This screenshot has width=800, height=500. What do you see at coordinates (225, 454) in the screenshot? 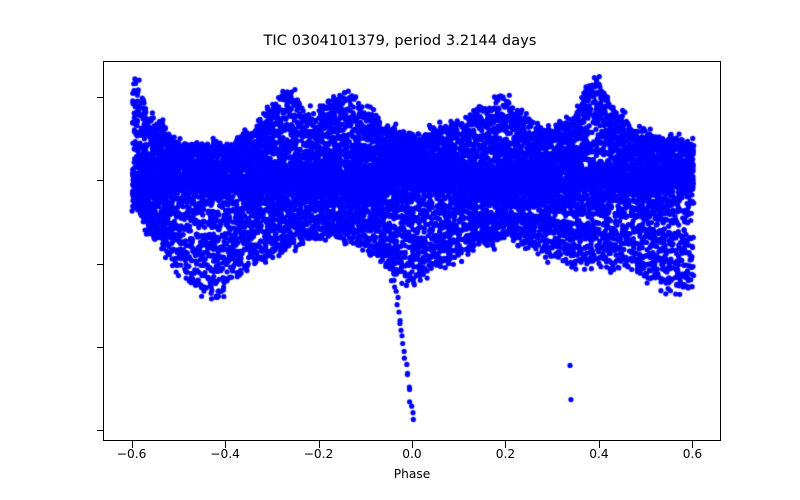
I see `x-axis-tick-label: −0.4` at bounding box center [225, 454].